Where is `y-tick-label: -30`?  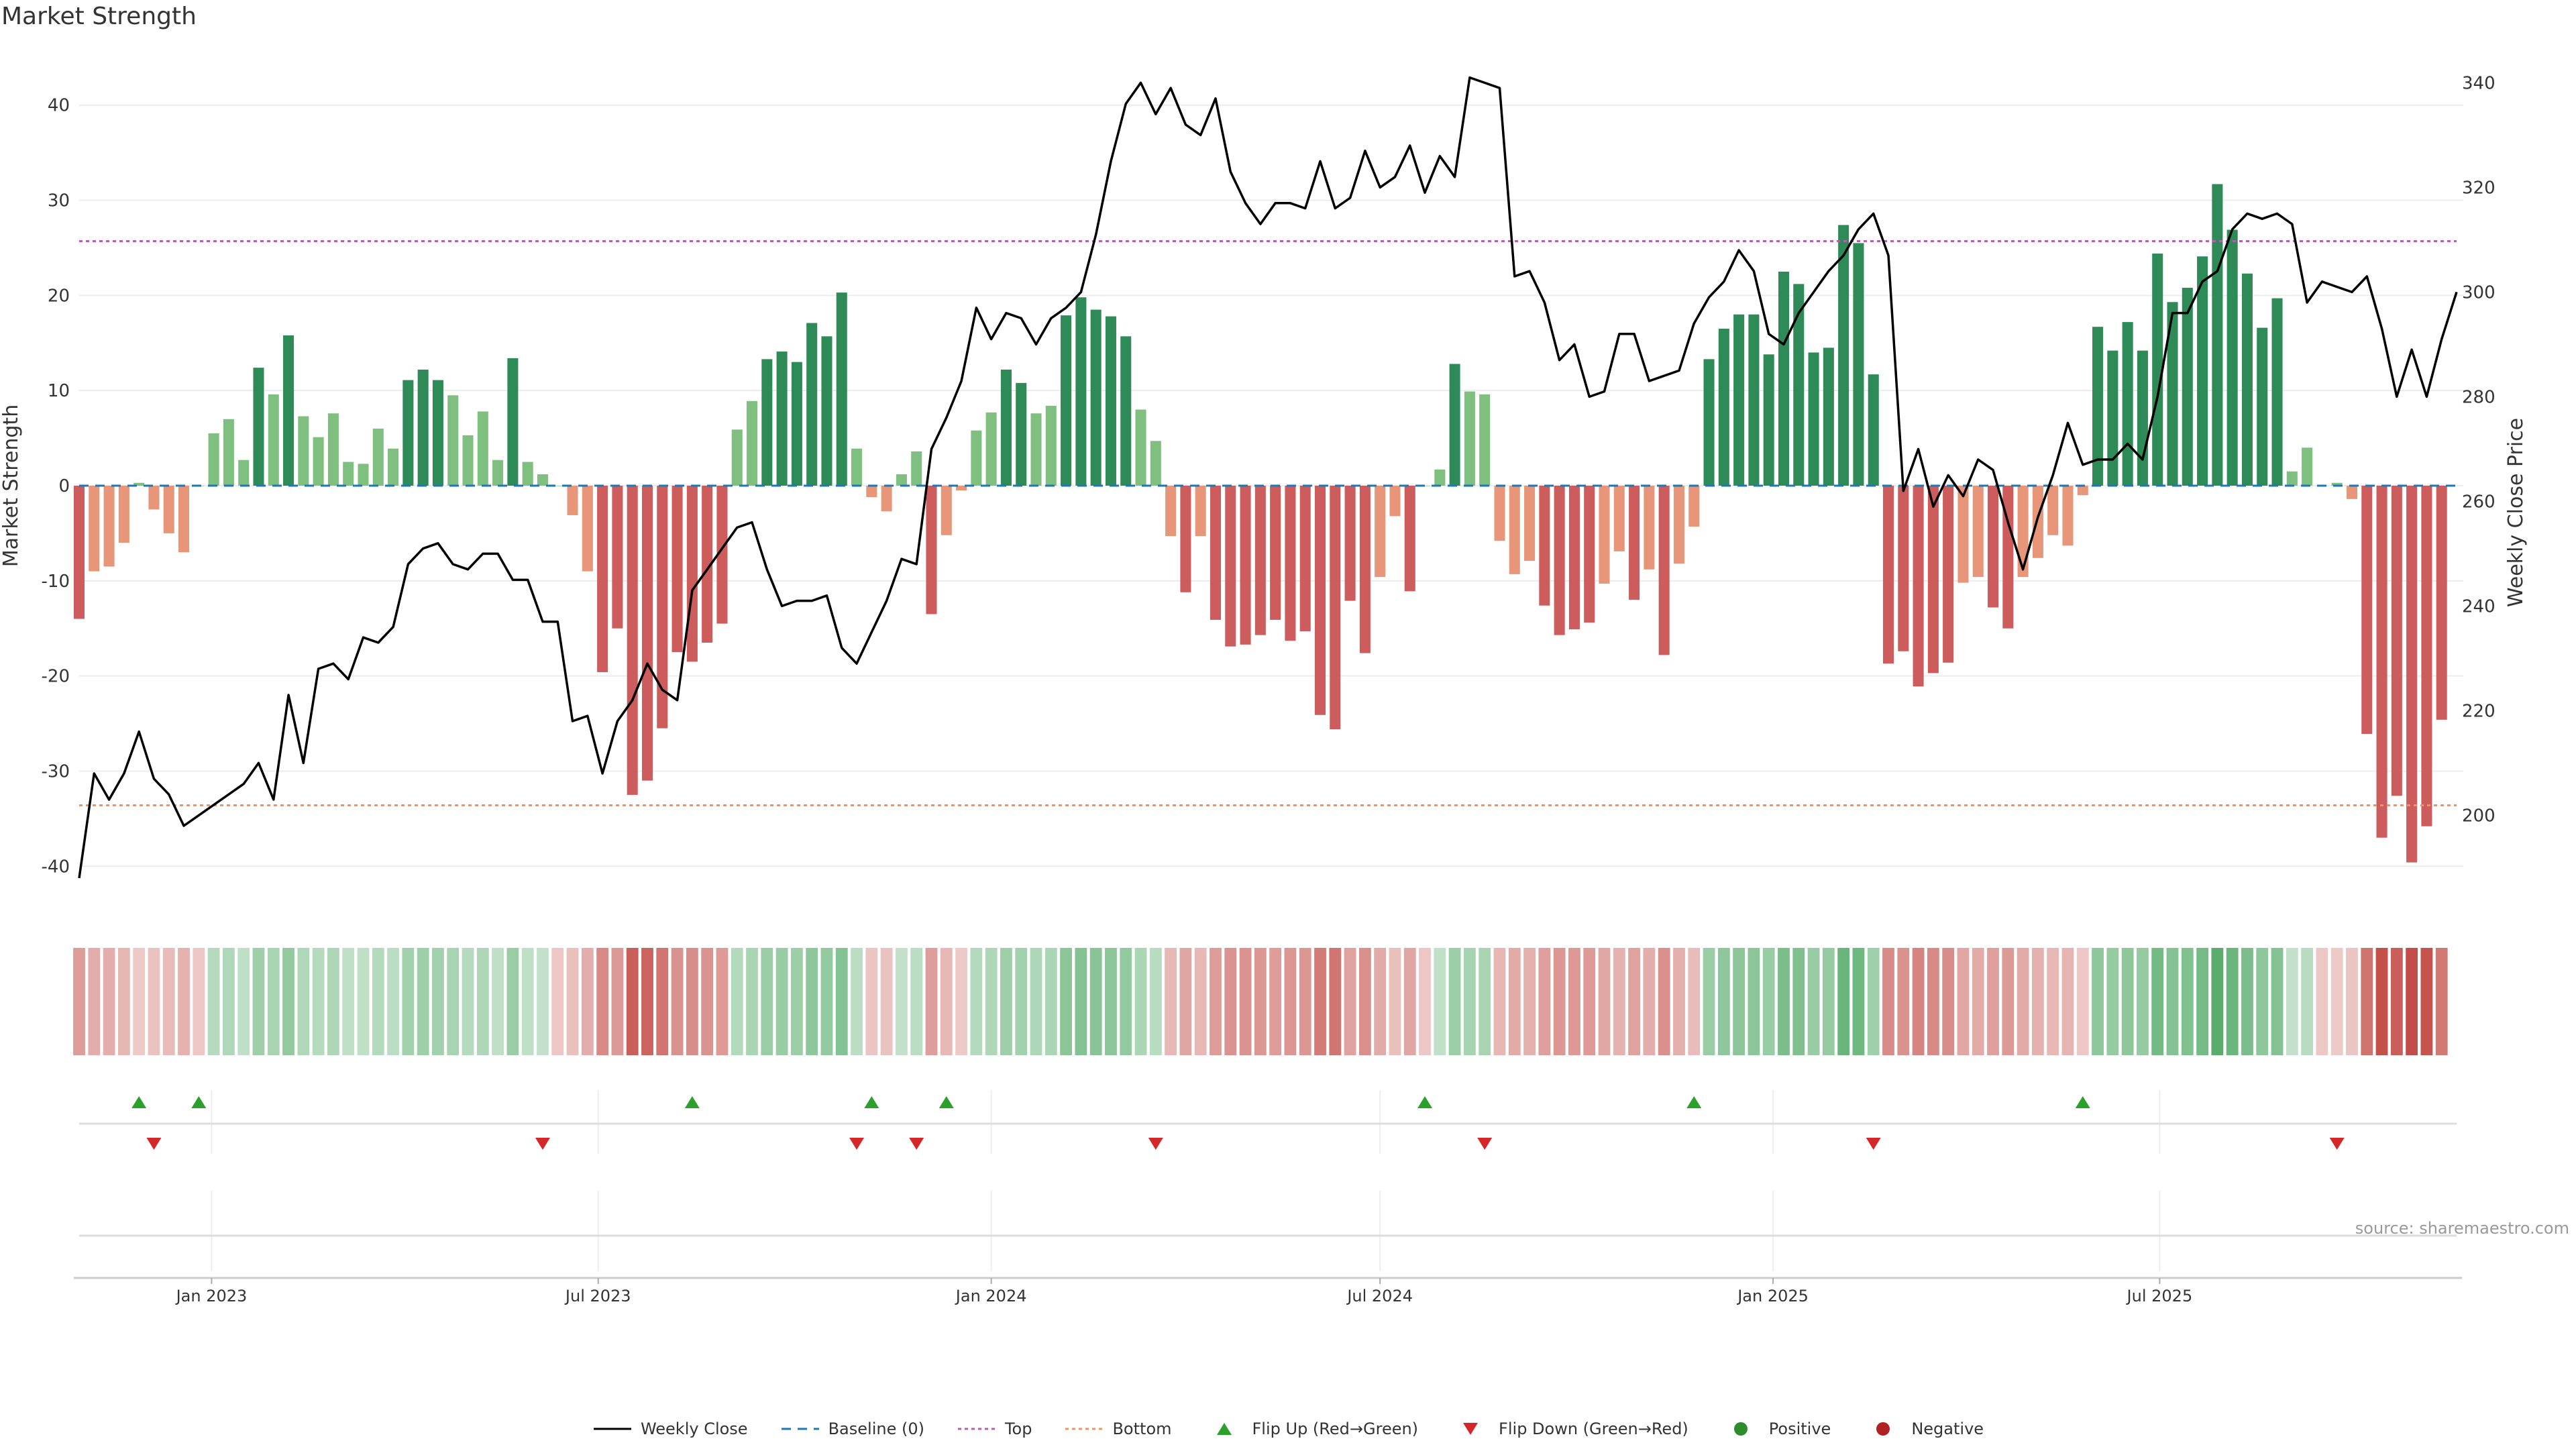 y-tick-label: -30 is located at coordinates (56, 771).